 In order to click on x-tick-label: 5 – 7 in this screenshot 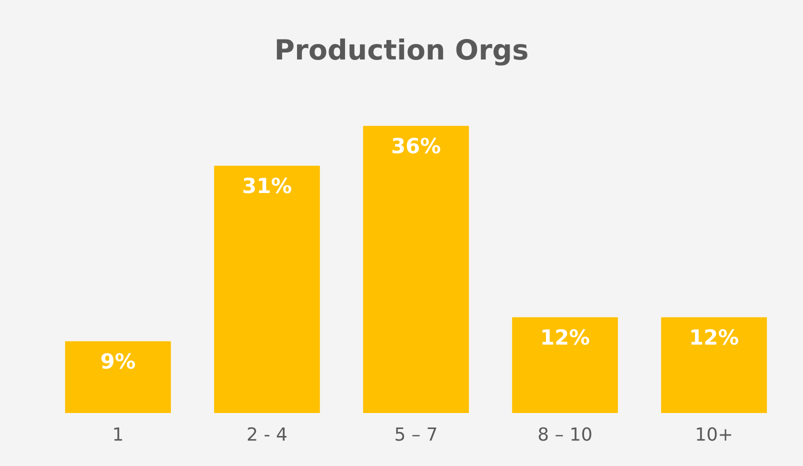, I will do `click(416, 434)`.